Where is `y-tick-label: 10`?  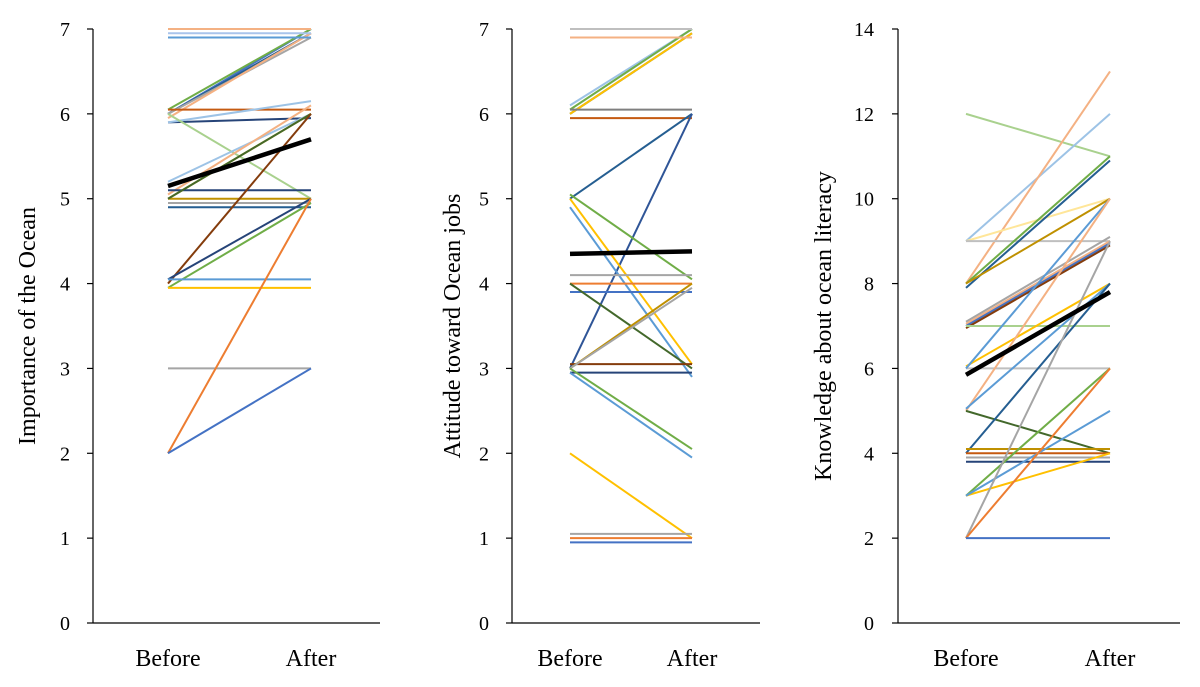
y-tick-label: 10 is located at coordinates (864, 200).